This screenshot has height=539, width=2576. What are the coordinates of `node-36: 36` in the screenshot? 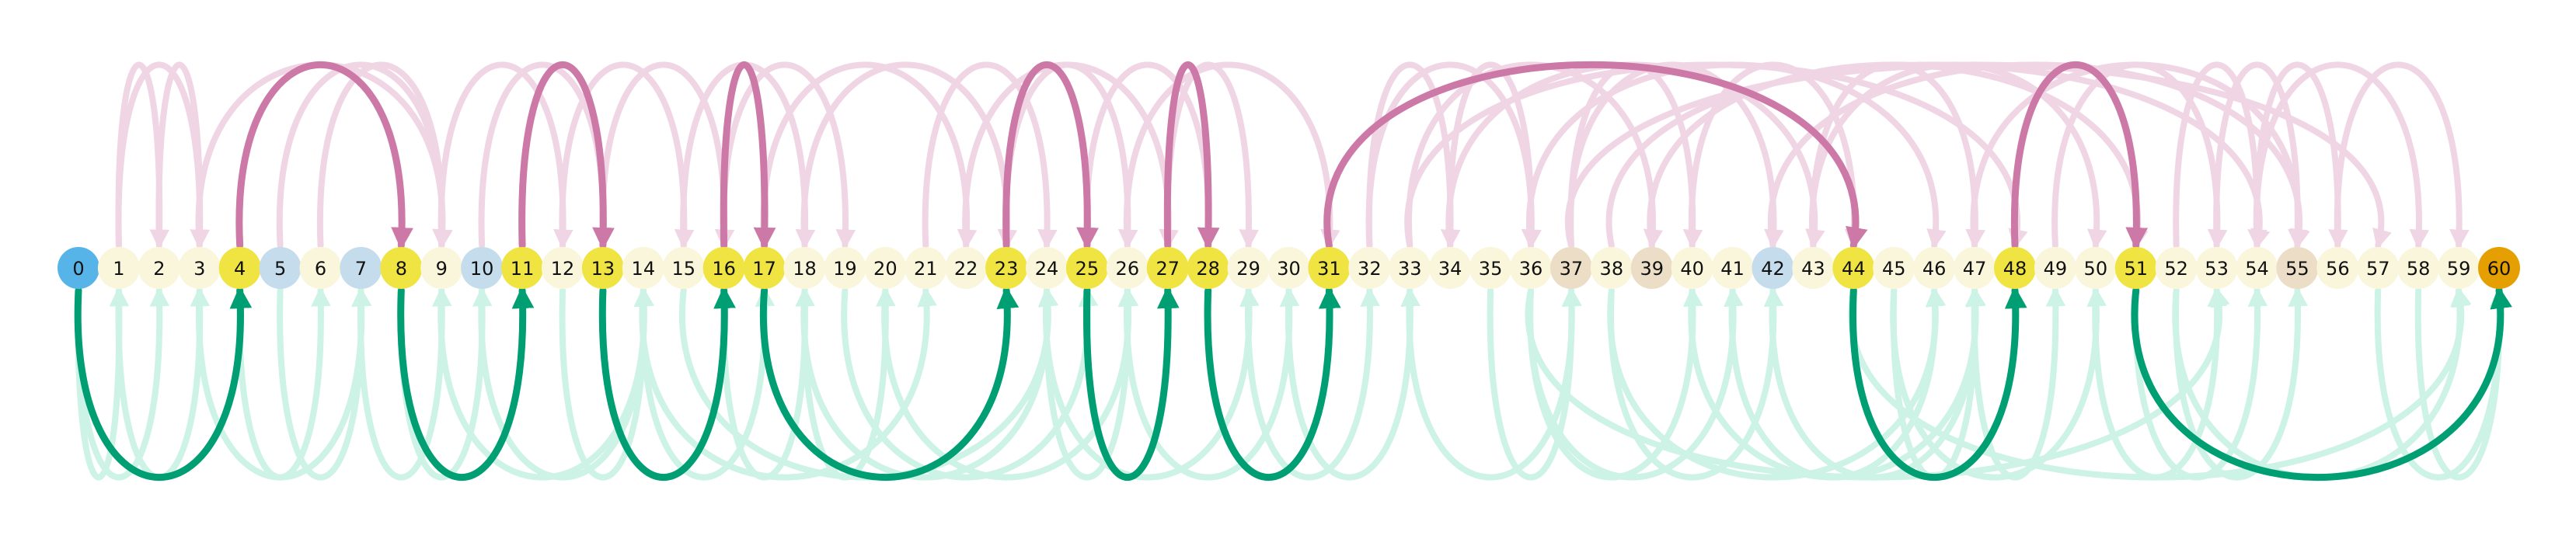 It's located at (1531, 268).